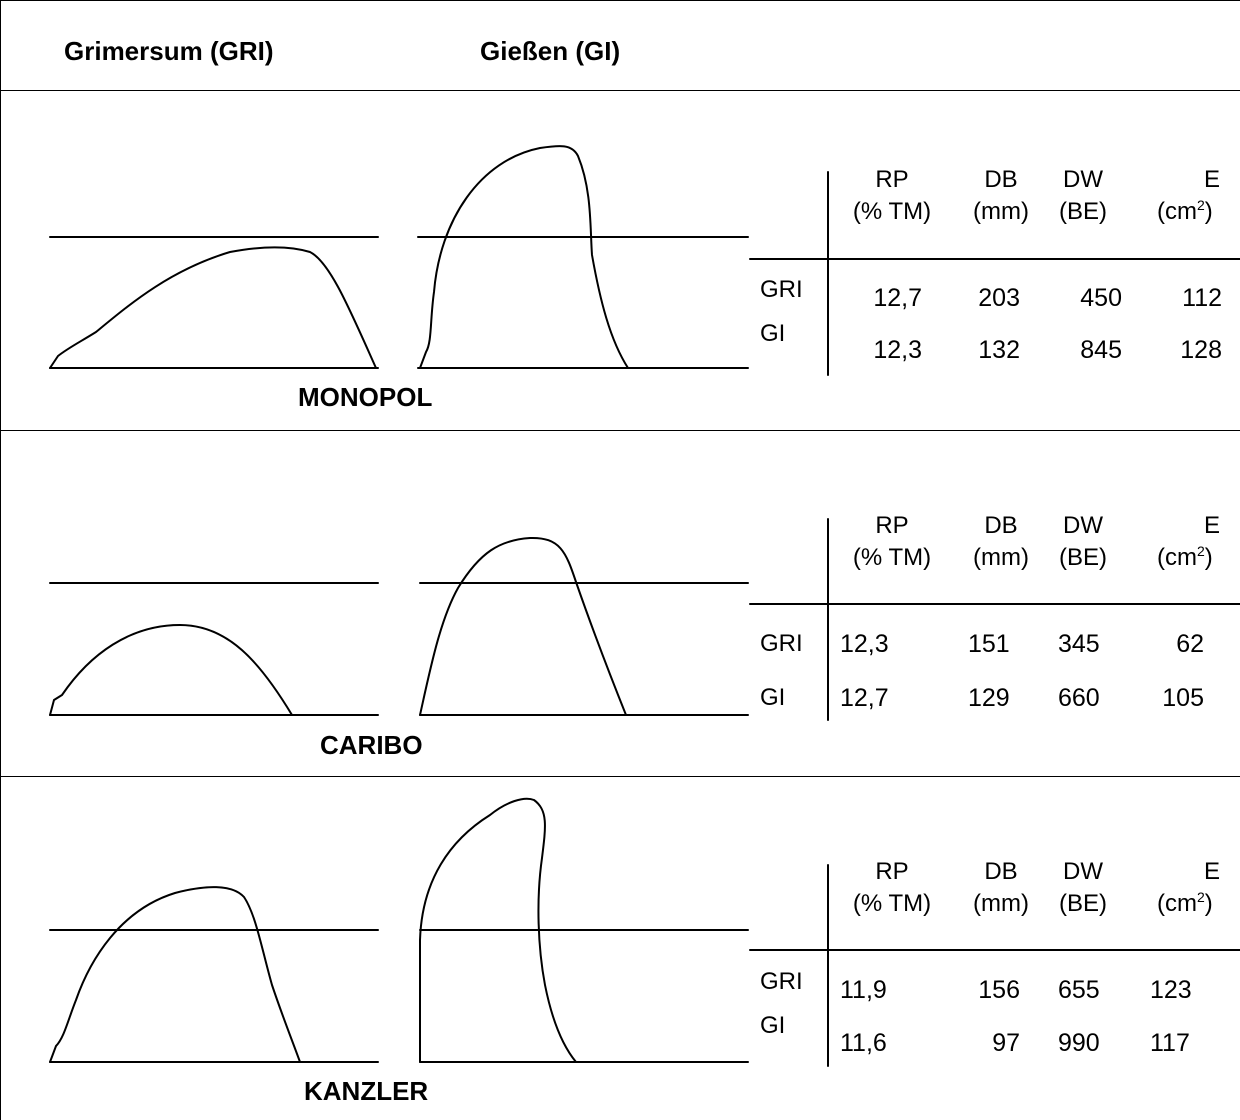 This screenshot has width=1240, height=1120. Describe the element at coordinates (371, 745) in the screenshot. I see `variety-label-caribo: CARIBO` at that location.